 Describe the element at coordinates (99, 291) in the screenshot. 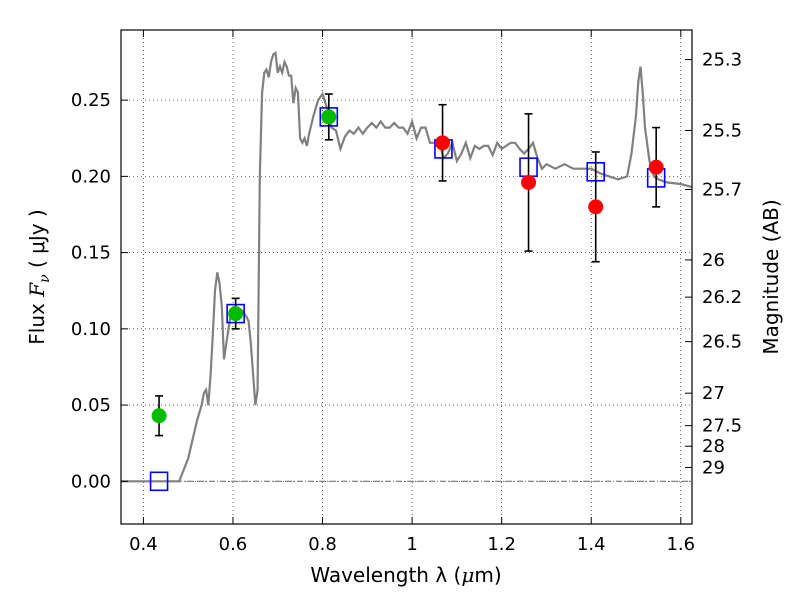

I see `y-axis-ticks: 0.00 0.05 0.10 0.15 0.20 0.25` at that location.